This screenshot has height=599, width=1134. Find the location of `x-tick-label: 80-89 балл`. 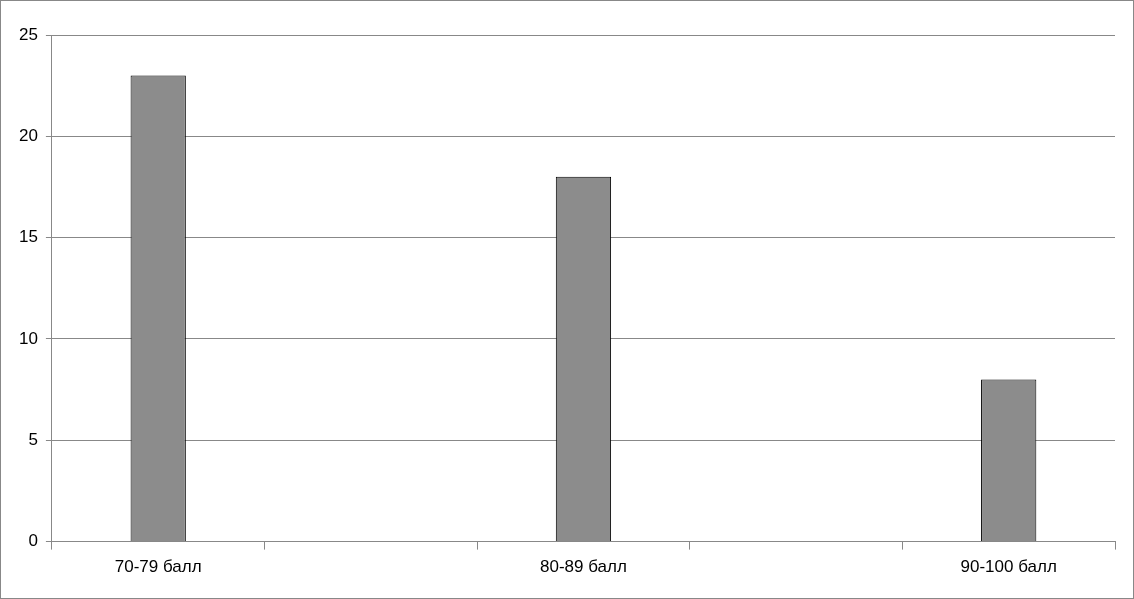

x-tick-label: 80-89 балл is located at coordinates (583, 567).